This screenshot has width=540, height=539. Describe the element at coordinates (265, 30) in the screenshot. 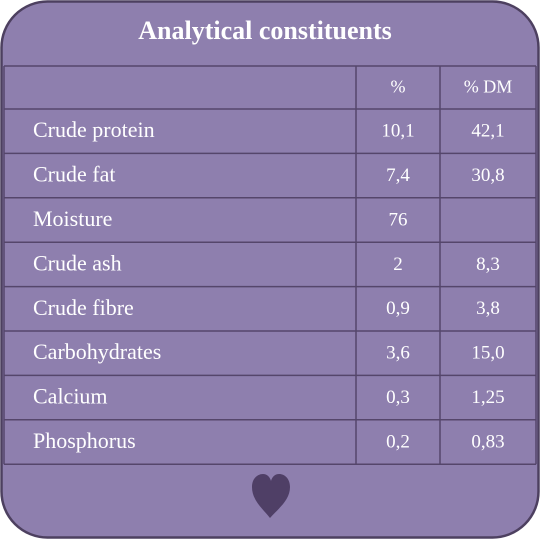

I see `title: Analytical constituents` at that location.